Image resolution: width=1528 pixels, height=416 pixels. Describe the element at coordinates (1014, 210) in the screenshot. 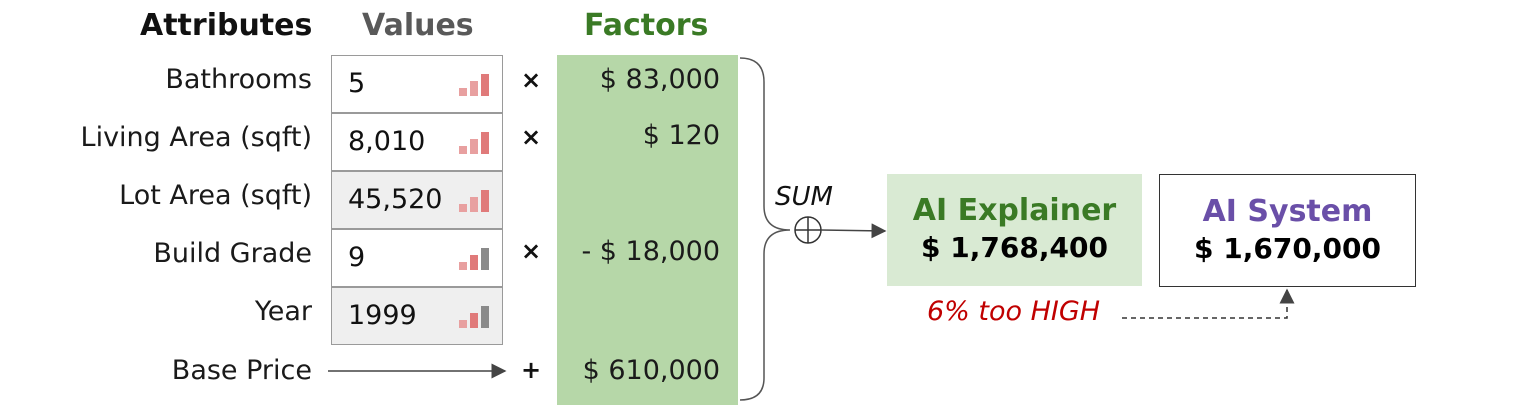

I see `ai-explainer-title: AI Explainer` at that location.